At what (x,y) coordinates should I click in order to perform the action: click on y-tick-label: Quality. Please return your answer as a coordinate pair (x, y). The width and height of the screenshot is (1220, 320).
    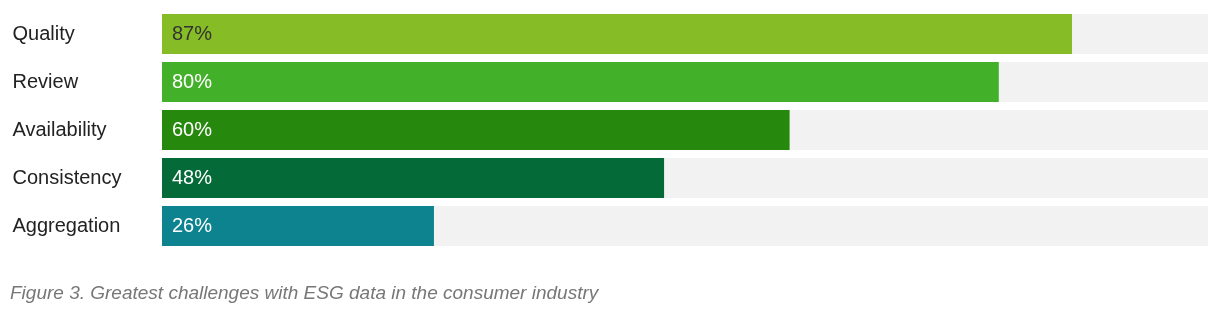
    Looking at the image, I should click on (43, 32).